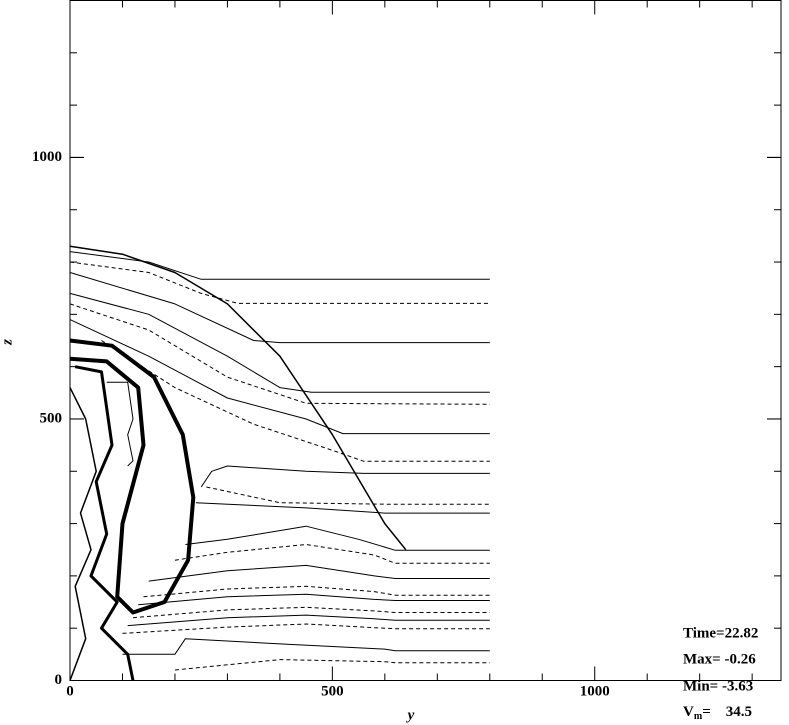 The width and height of the screenshot is (789, 725). I want to click on y-tick-label: 0, so click(59, 680).